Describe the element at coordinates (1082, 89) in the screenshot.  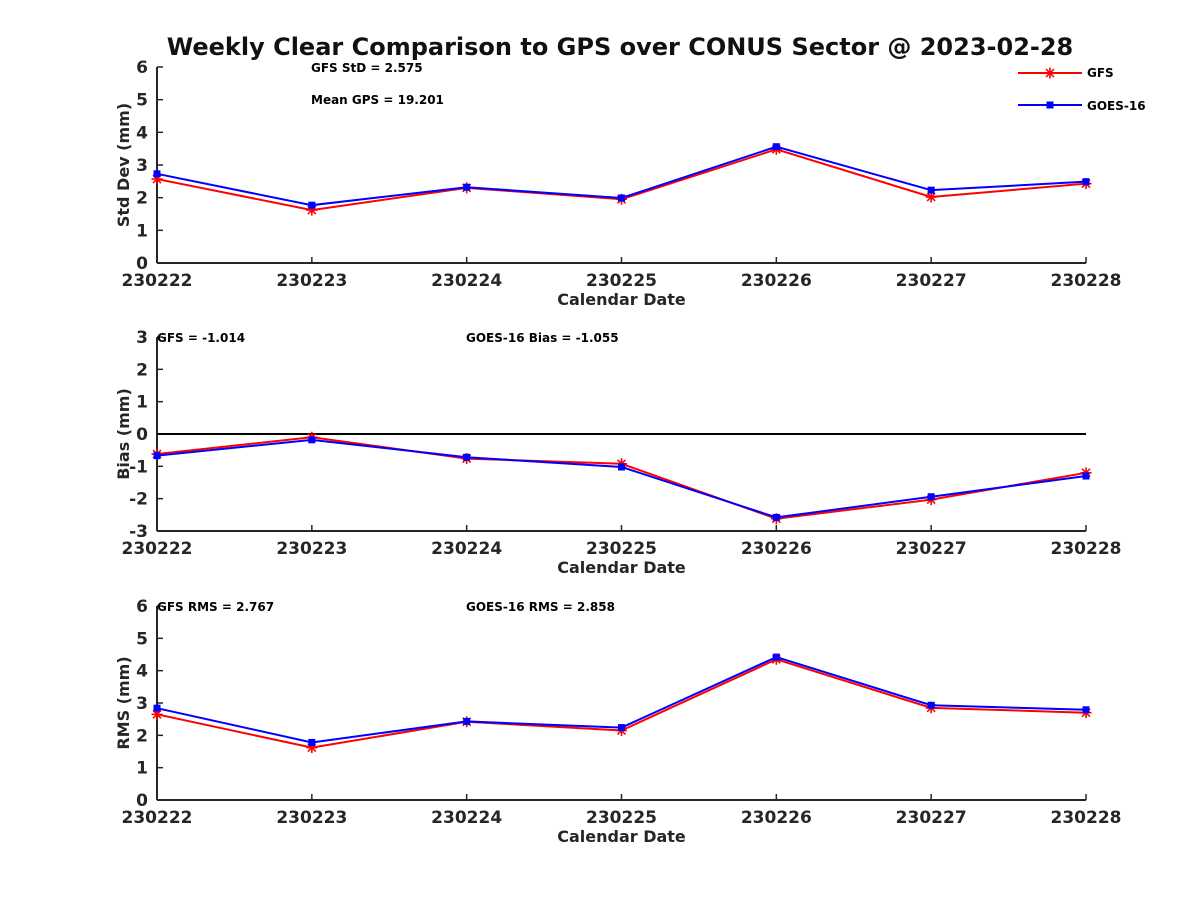
I see `legend: GFS GOES-16` at that location.